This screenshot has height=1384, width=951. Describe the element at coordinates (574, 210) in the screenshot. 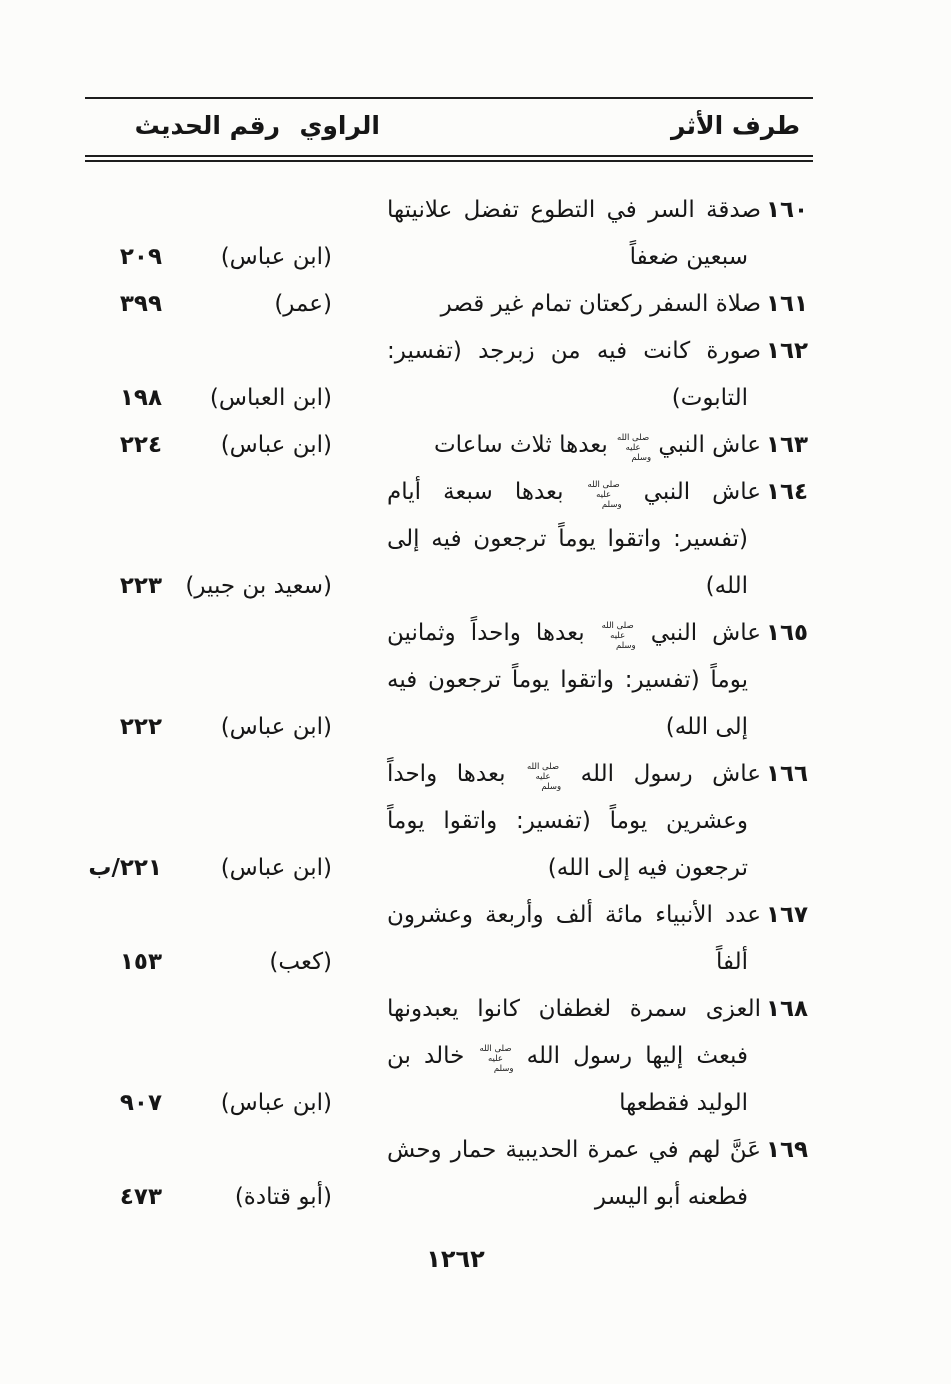

I see `entry-text-line: صدقة السر في التطوع تفضل علانيتها` at that location.